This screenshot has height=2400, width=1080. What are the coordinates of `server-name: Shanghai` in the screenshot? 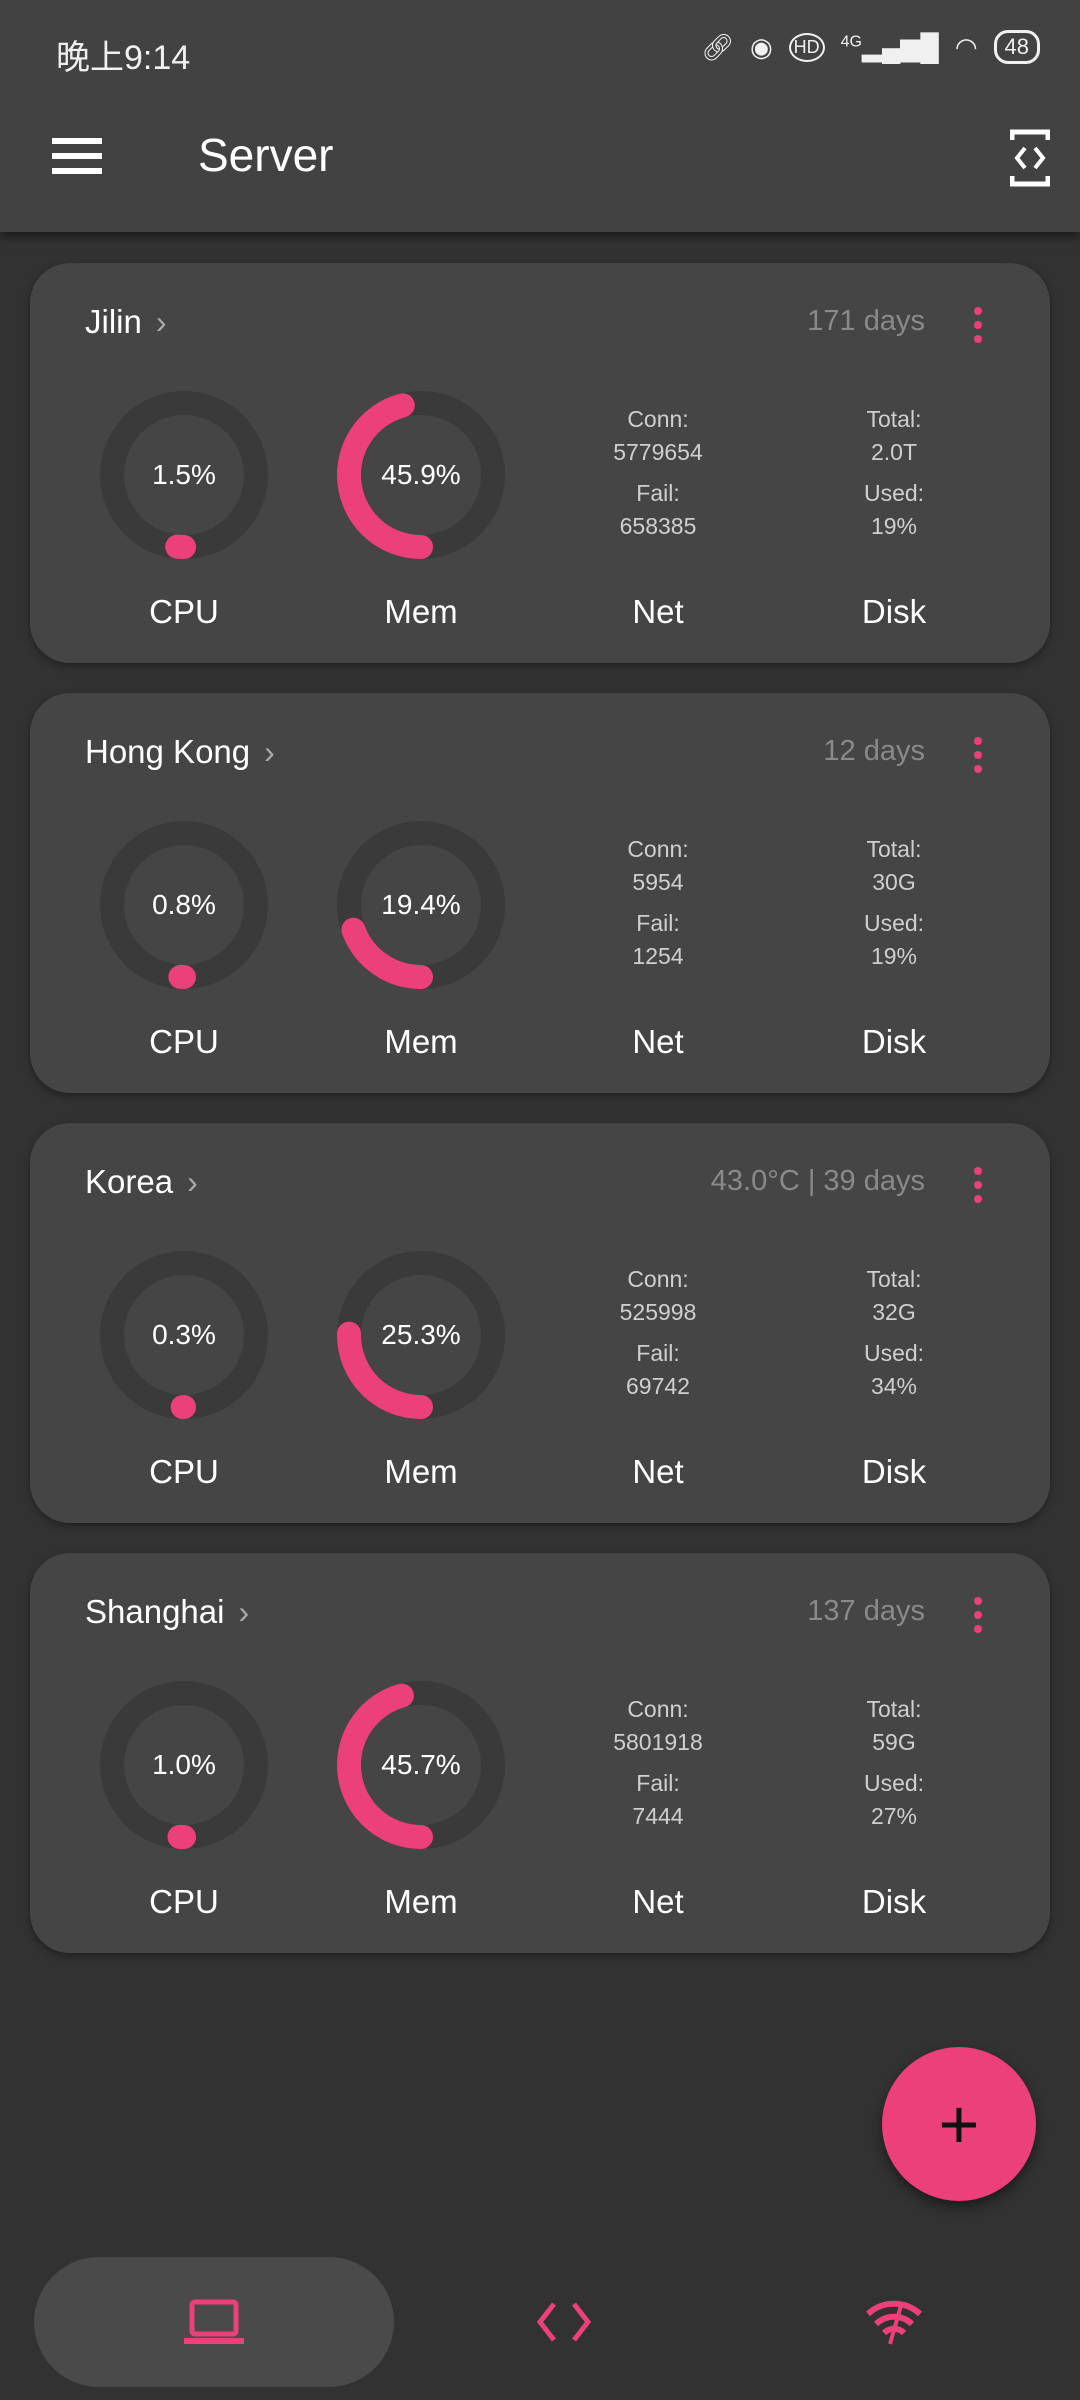 It's located at (155, 1611).